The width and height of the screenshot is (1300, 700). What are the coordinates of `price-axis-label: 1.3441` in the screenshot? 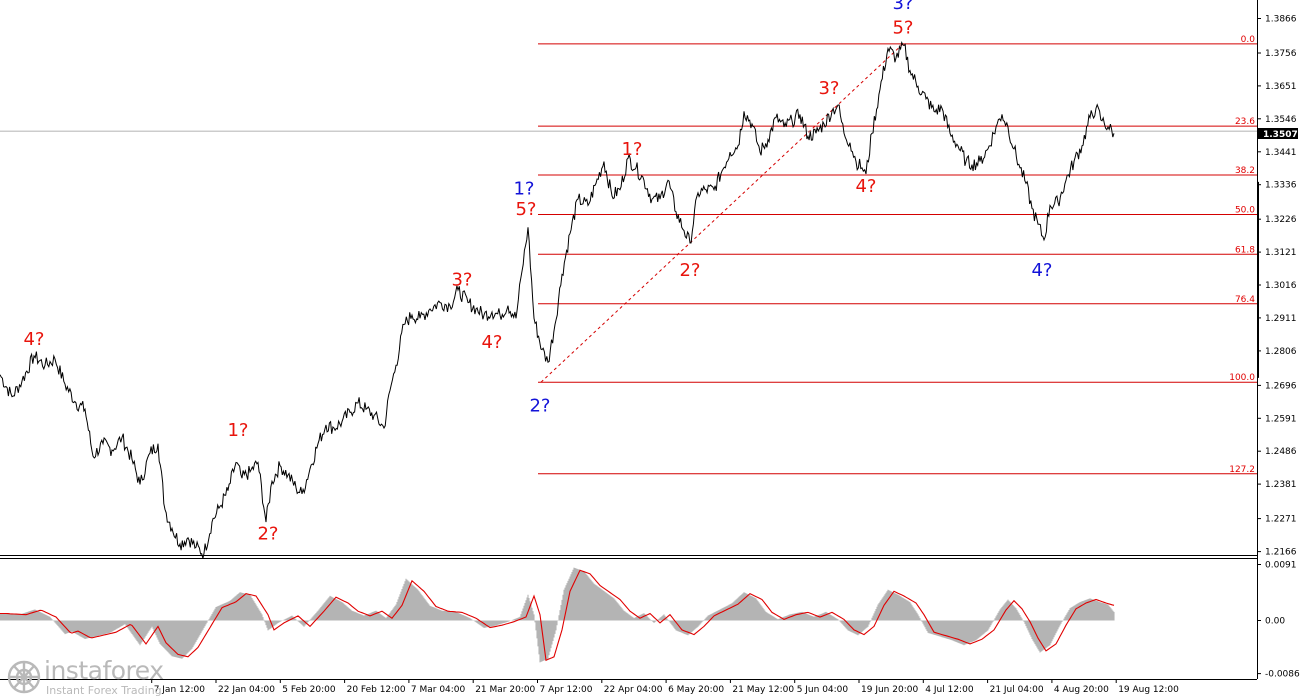 It's located at (1281, 153).